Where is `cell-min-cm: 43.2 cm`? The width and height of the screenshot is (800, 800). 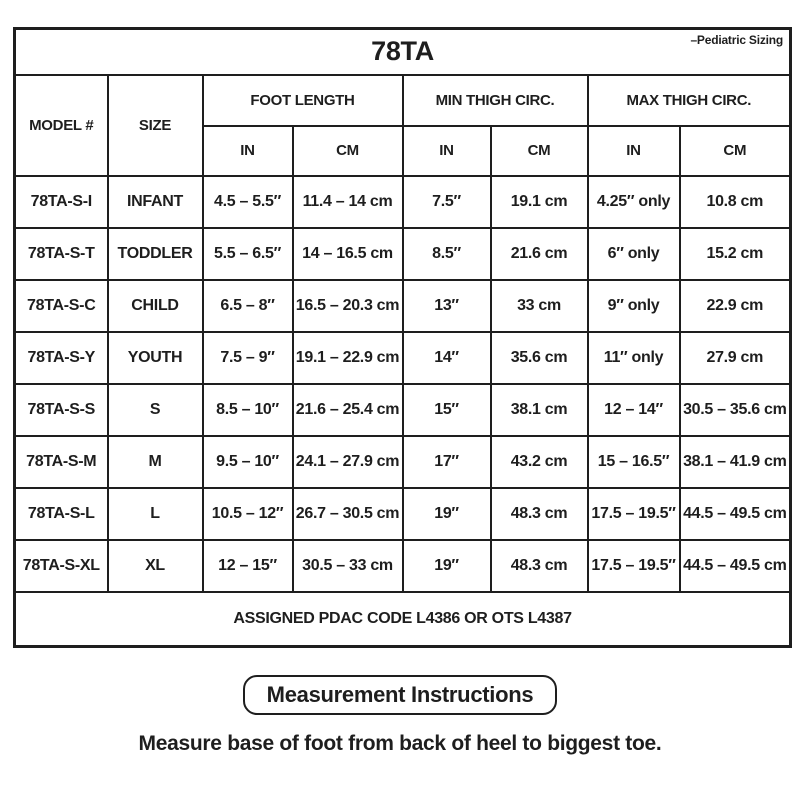 cell-min-cm: 43.2 cm is located at coordinates (539, 461).